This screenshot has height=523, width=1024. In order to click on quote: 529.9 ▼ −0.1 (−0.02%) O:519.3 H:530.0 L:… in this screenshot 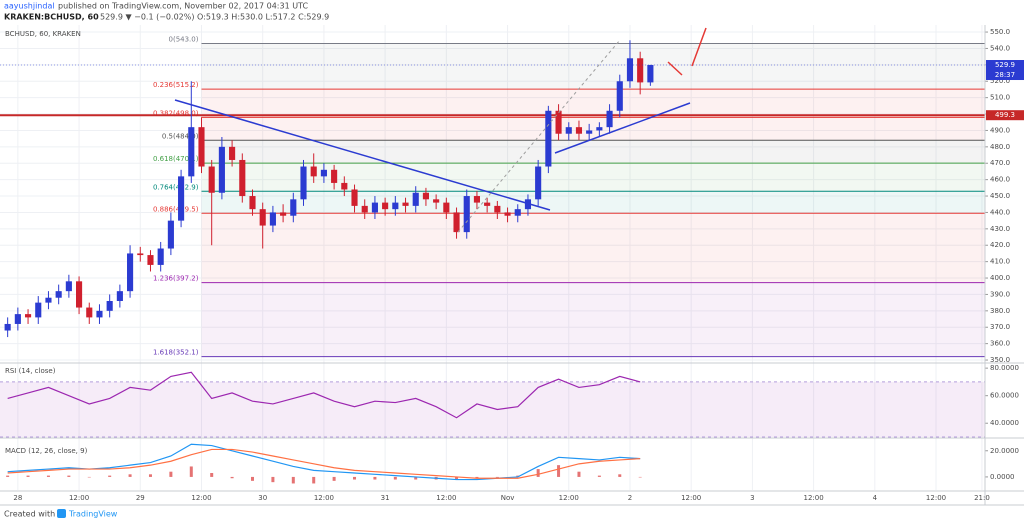, I will do `click(214, 17)`.